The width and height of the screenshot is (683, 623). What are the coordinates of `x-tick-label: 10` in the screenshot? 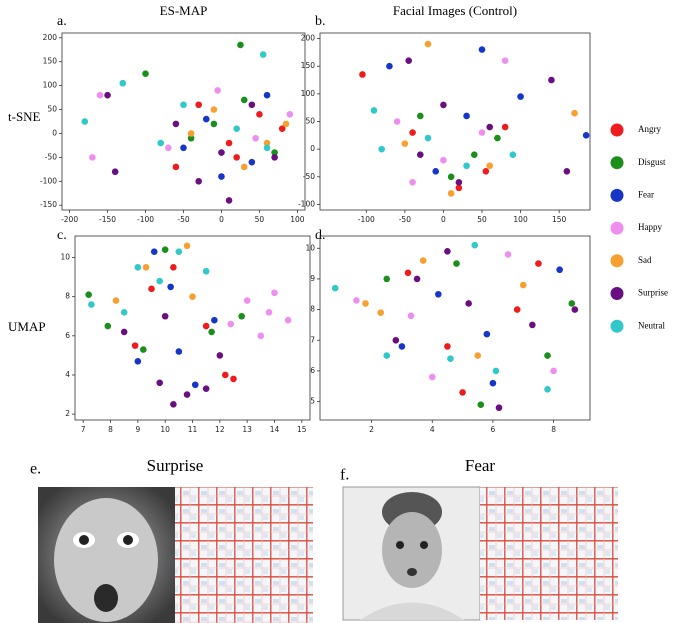 It's located at (165, 429).